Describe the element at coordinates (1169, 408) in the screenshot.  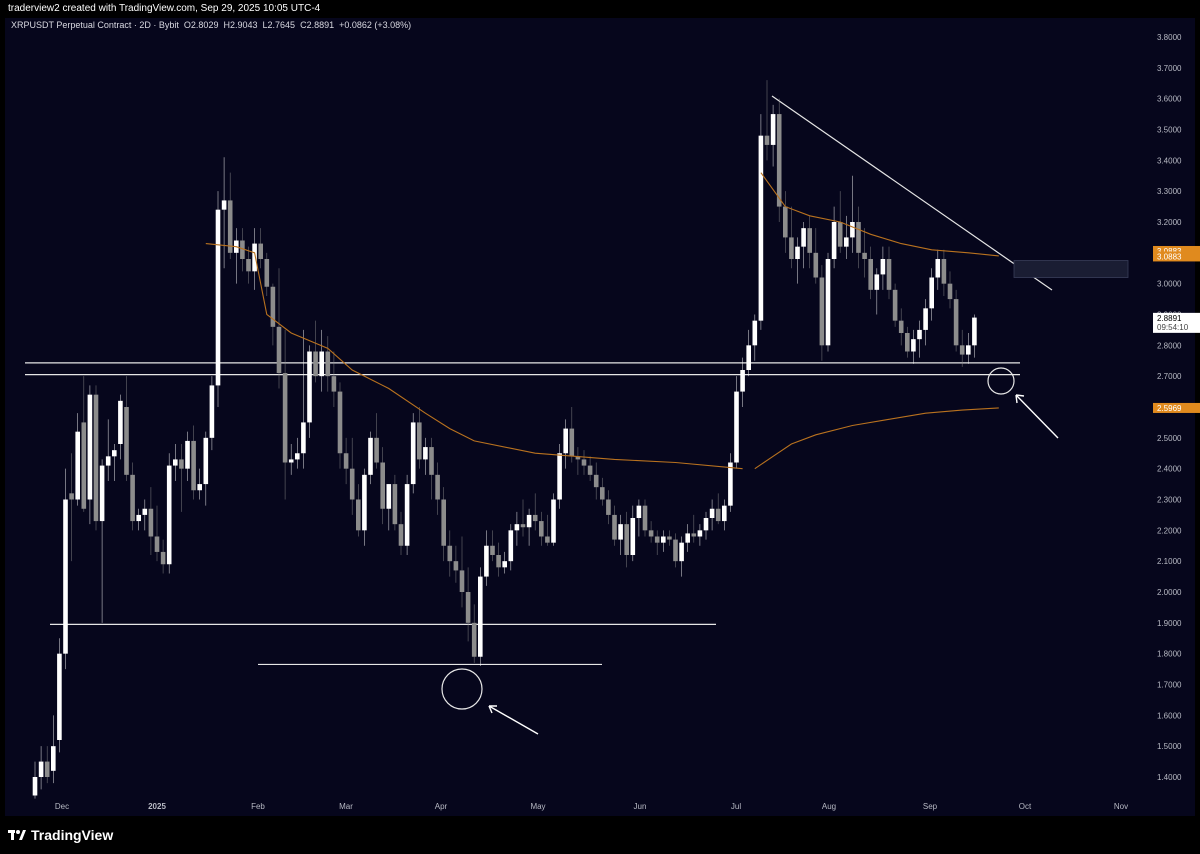
I see `price-badge-label: 2.5969` at that location.